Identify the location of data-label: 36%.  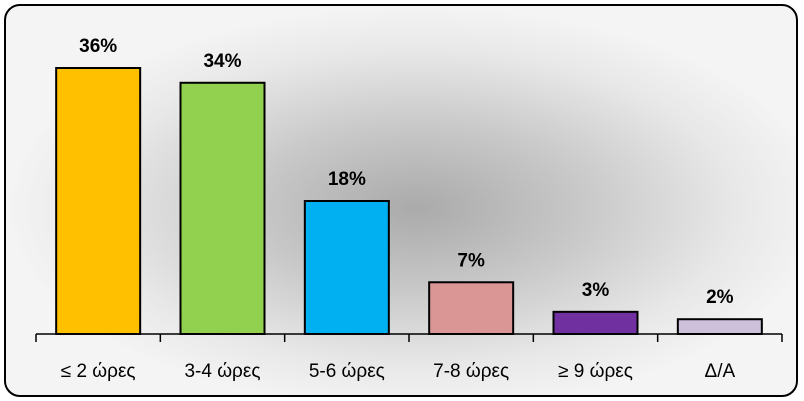
(98, 46).